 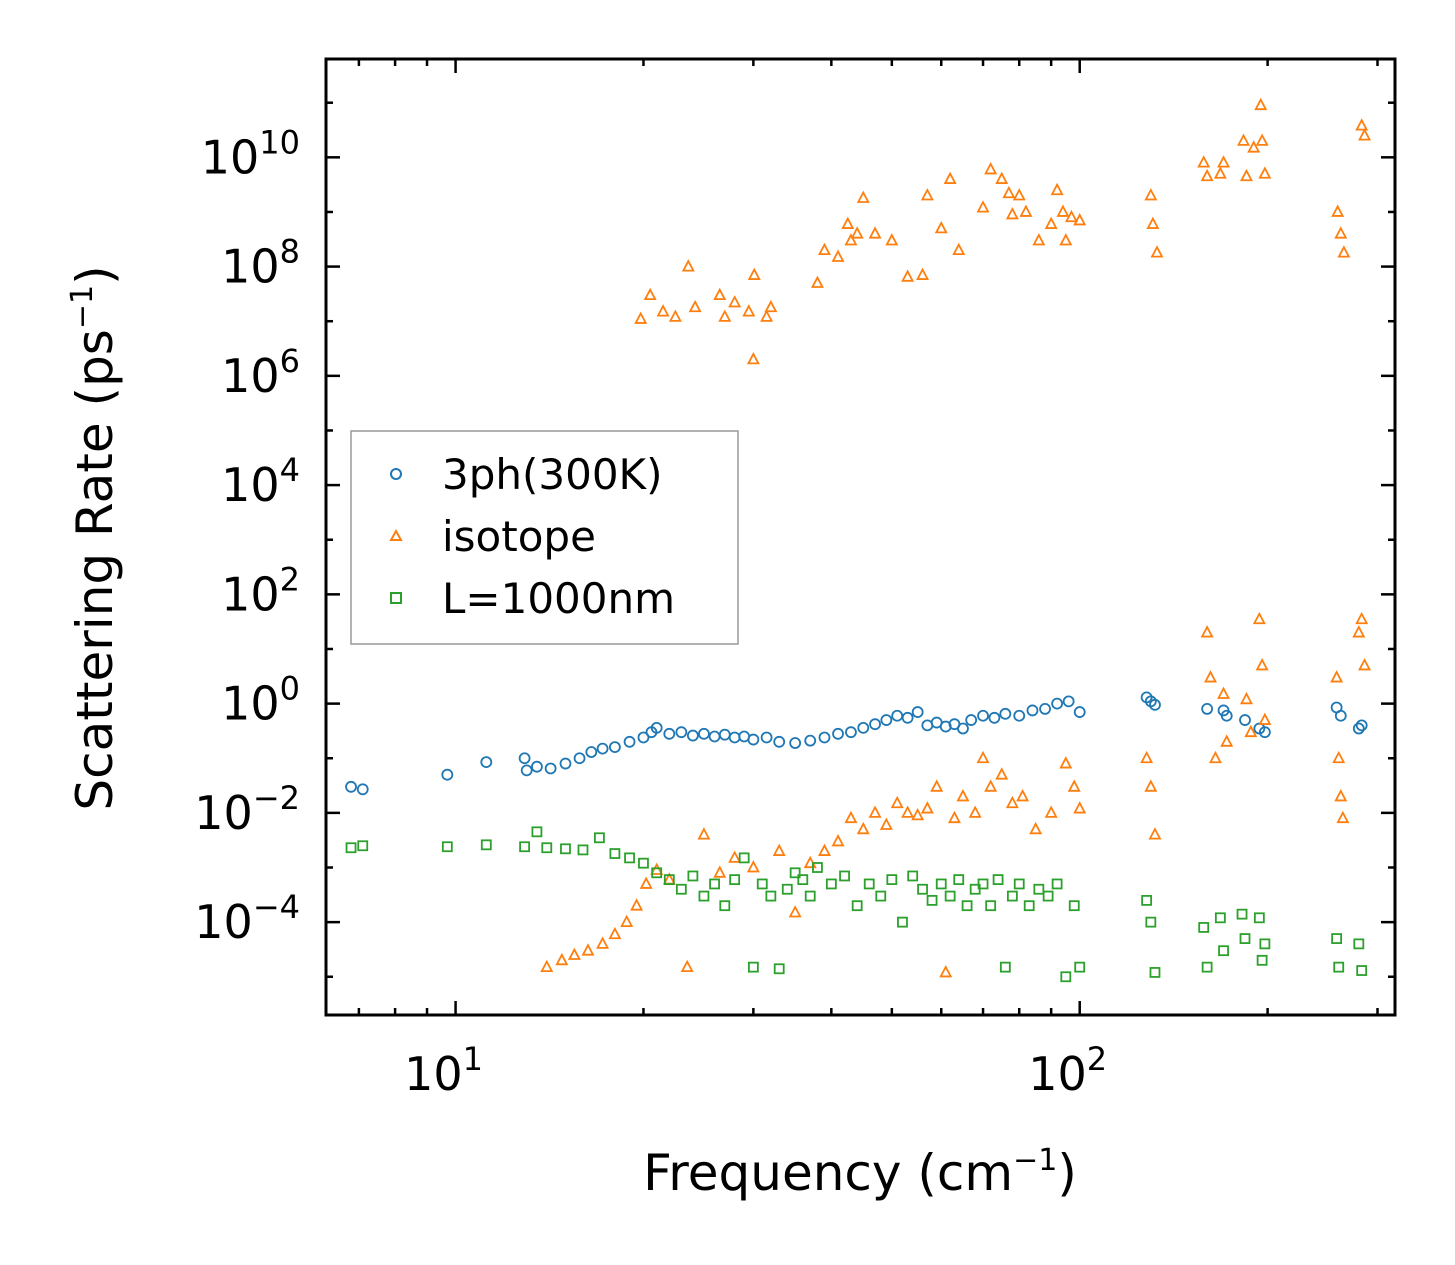 I want to click on legend-marker-isotope, so click(x=396, y=534).